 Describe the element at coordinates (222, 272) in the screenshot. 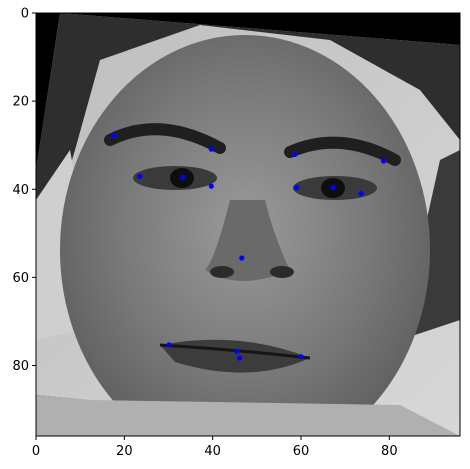

I see `left-nostril` at that location.